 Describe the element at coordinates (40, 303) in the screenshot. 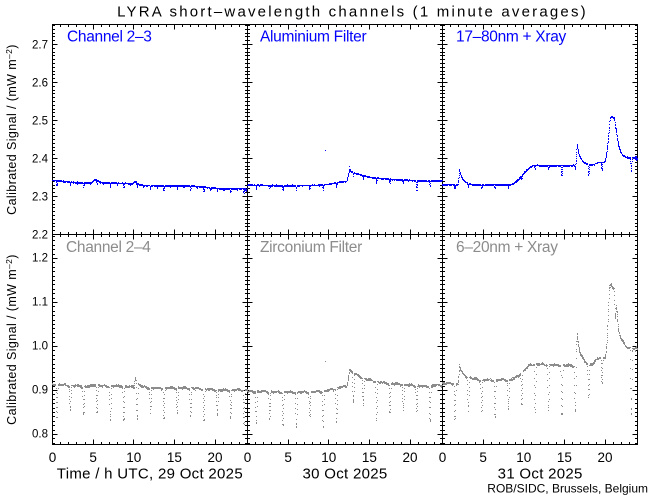

I see `svg-text: 1.1` at that location.